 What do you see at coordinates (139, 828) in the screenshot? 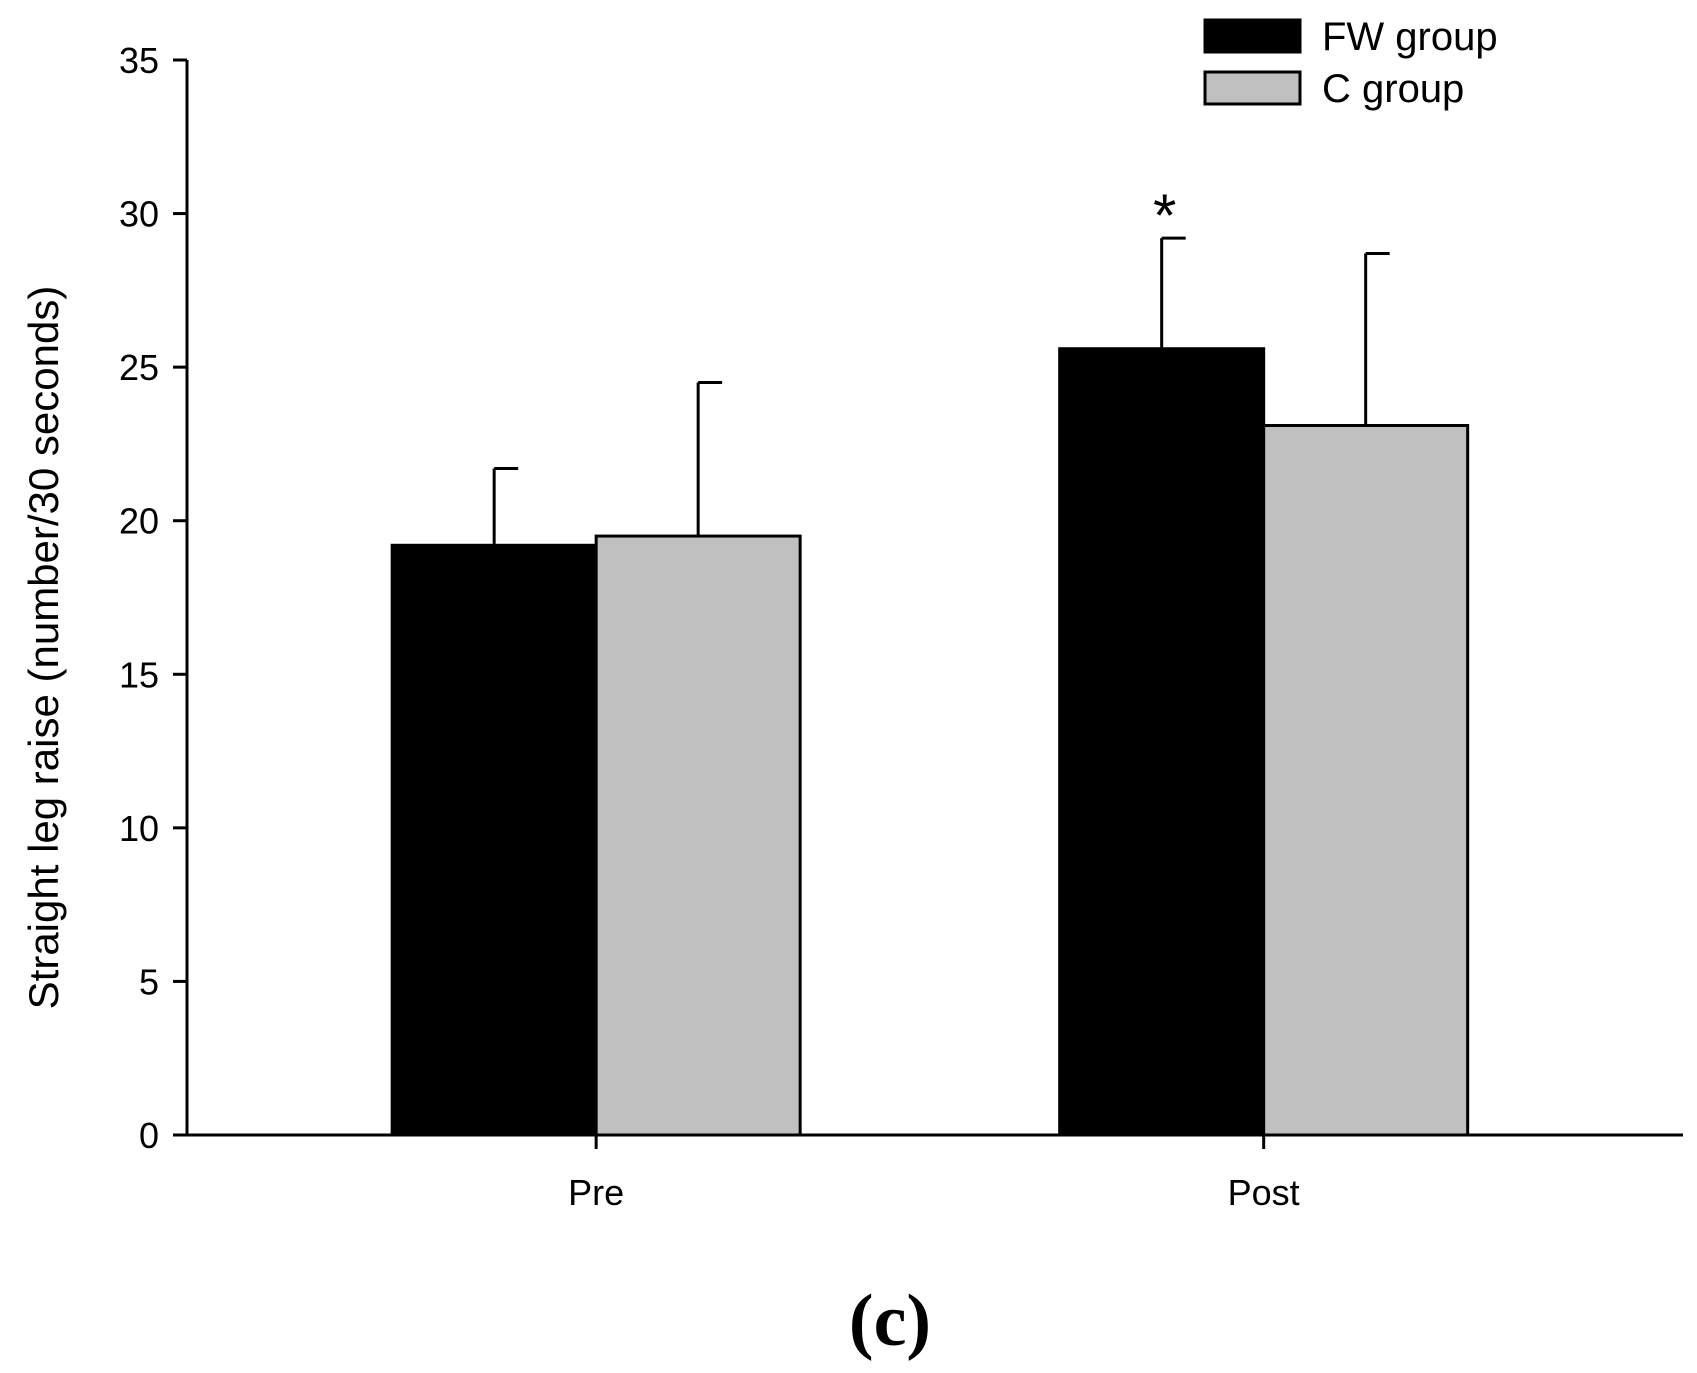
I see `y-tick-label-10: 10` at bounding box center [139, 828].